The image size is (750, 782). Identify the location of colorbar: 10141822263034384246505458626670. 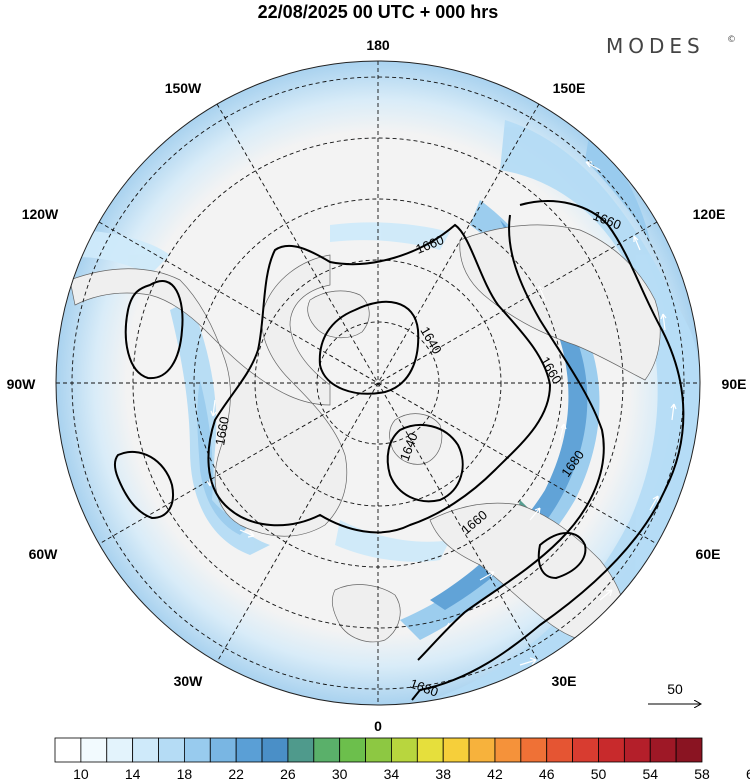
(402, 759).